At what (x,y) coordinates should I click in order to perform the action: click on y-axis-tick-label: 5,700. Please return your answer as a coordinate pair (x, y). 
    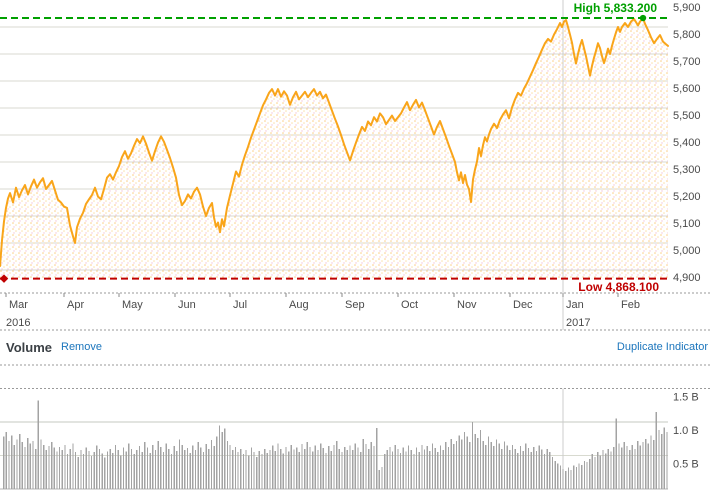
    Looking at the image, I should click on (687, 62).